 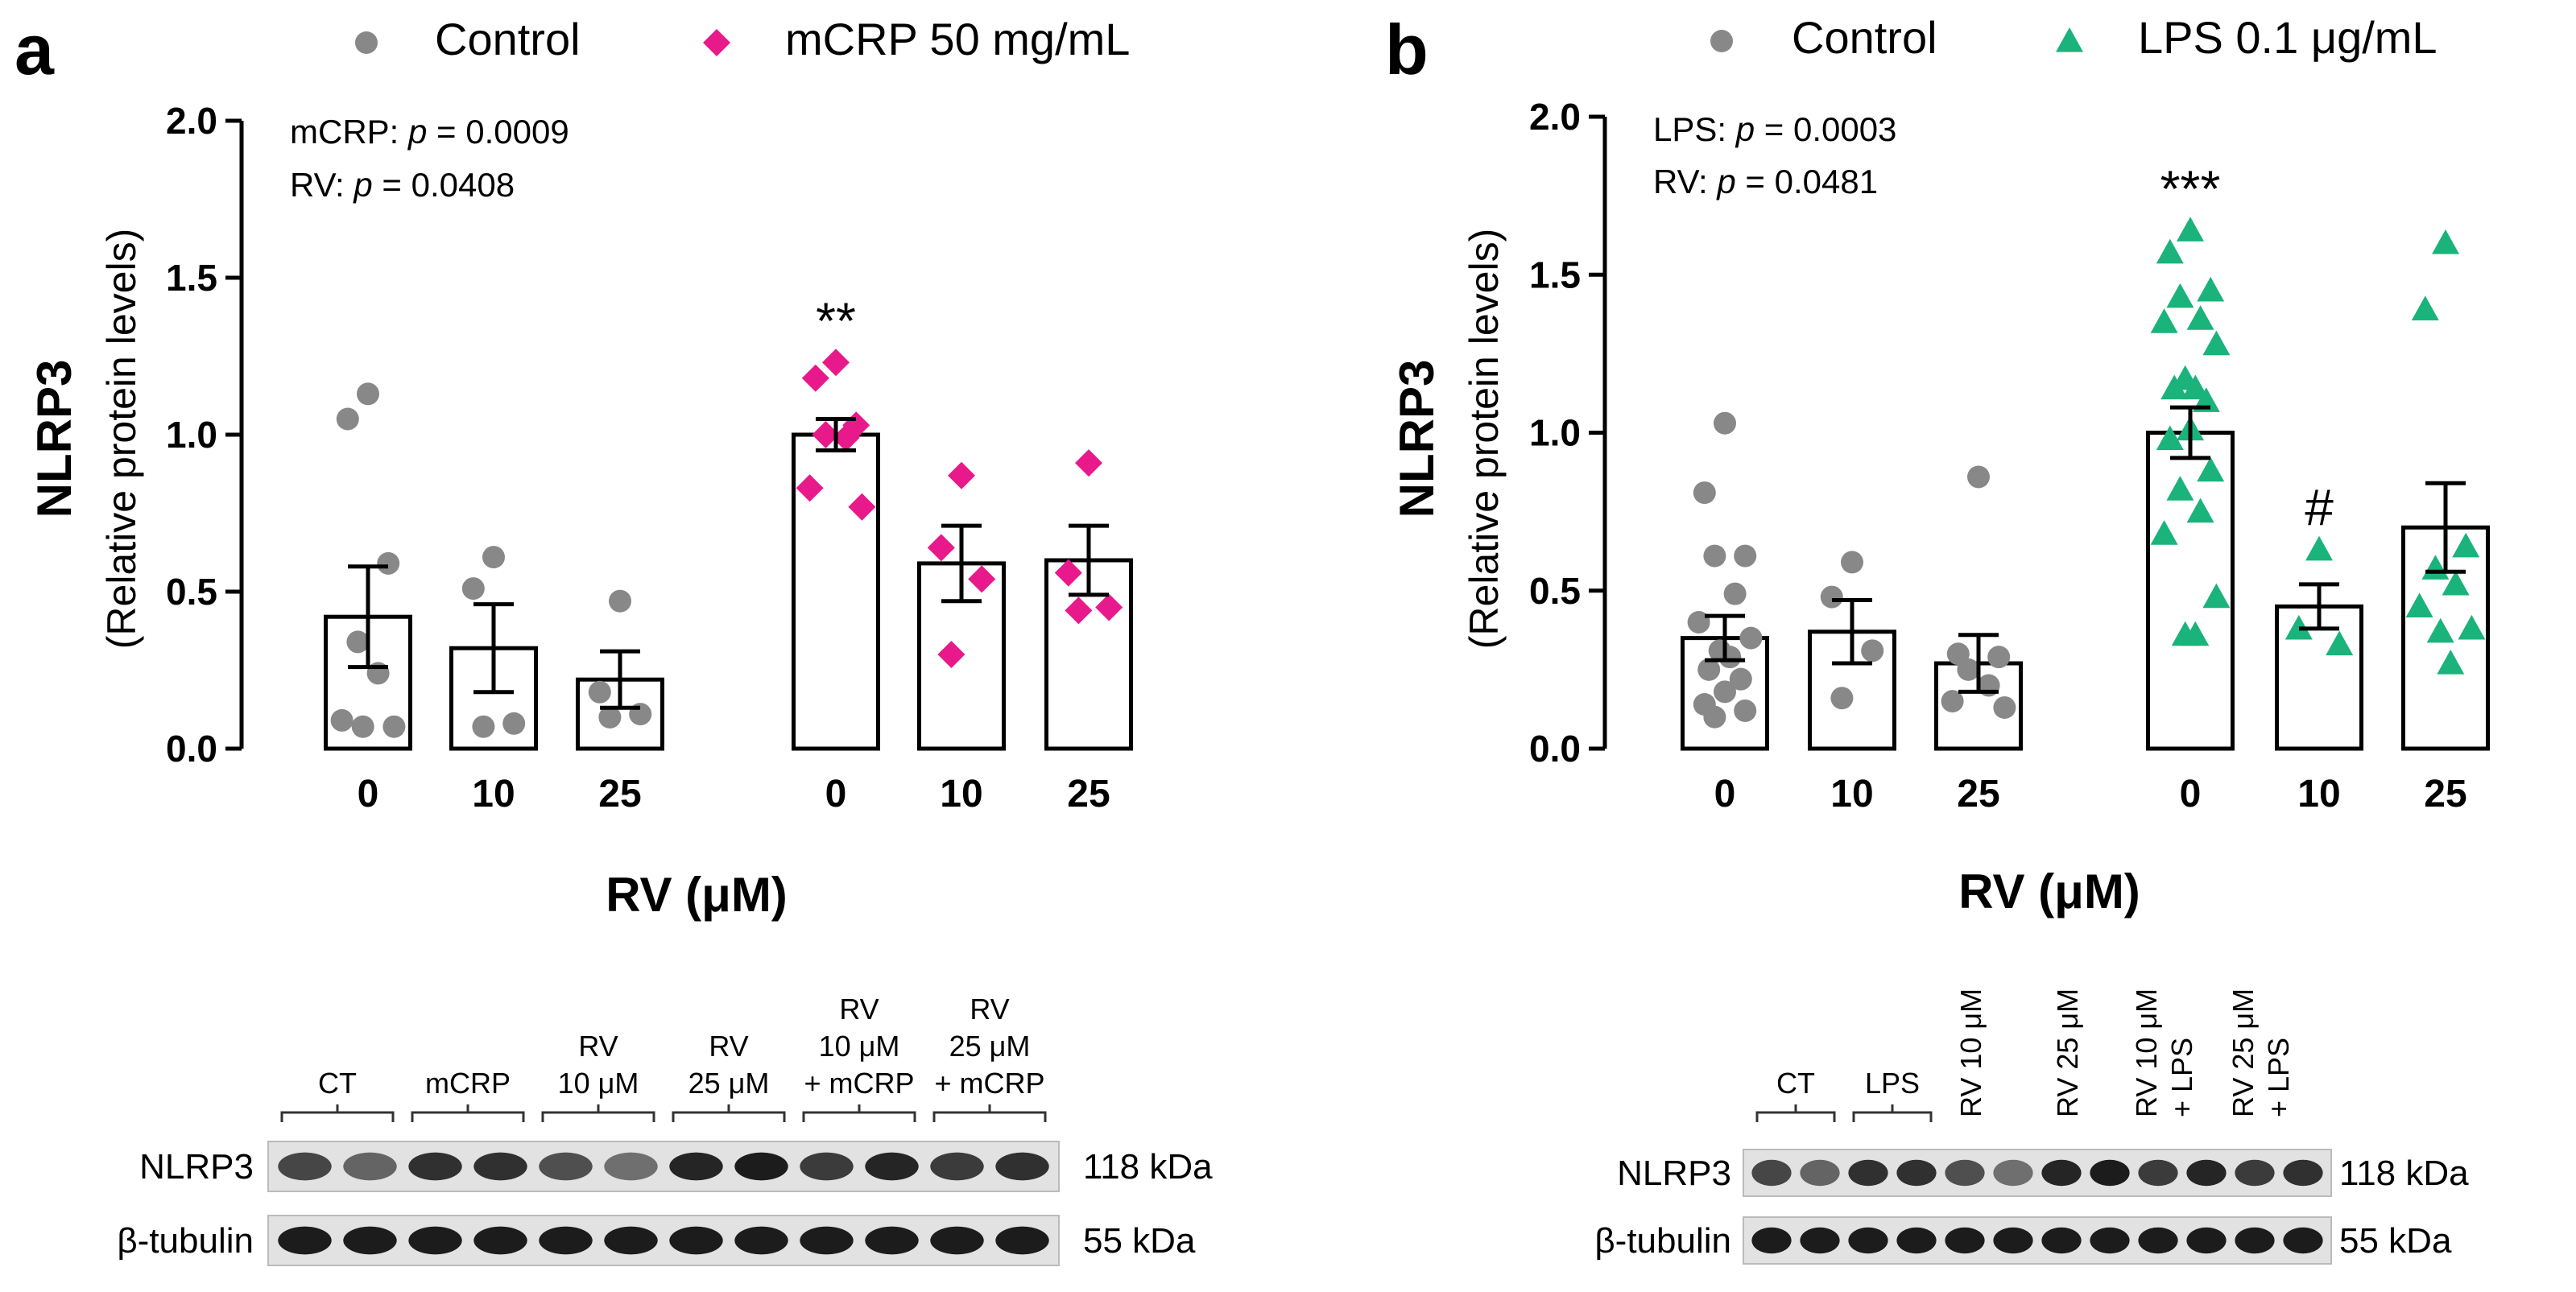 What do you see at coordinates (836, 320) in the screenshot?
I see `significance-marker: **` at bounding box center [836, 320].